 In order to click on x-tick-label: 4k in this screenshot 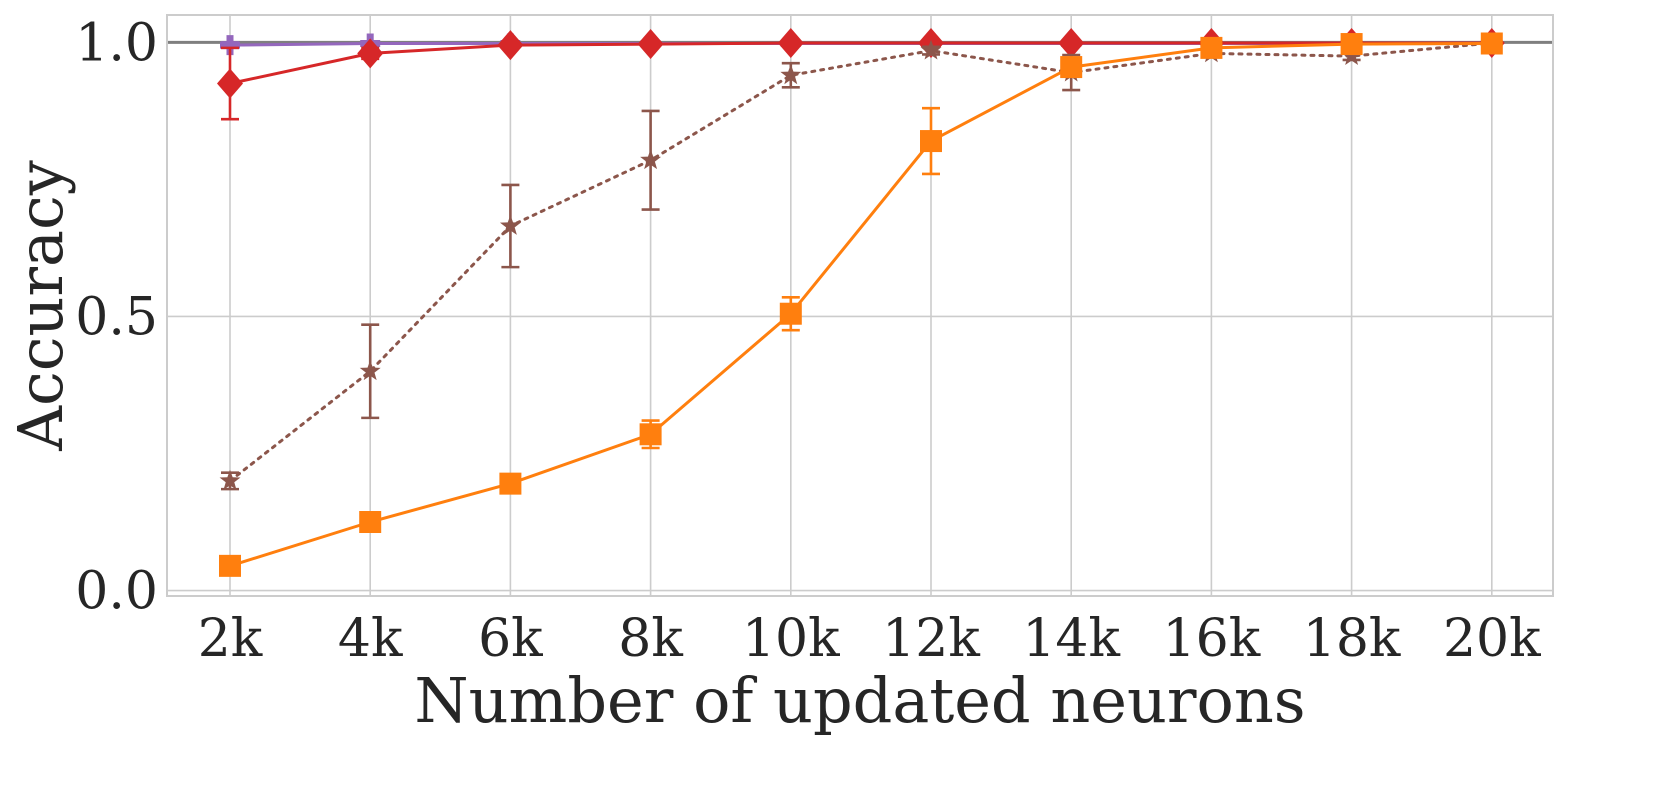, I will do `click(370, 639)`.